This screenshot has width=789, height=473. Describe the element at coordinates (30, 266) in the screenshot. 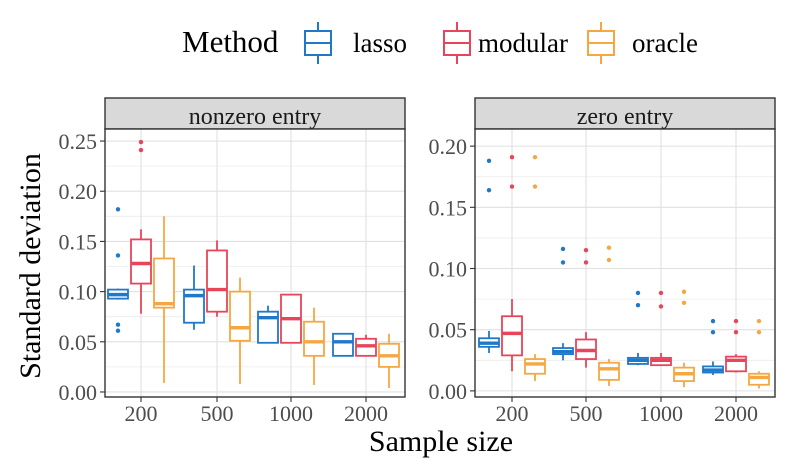

I see `y-axis-label: Standard deviation` at that location.